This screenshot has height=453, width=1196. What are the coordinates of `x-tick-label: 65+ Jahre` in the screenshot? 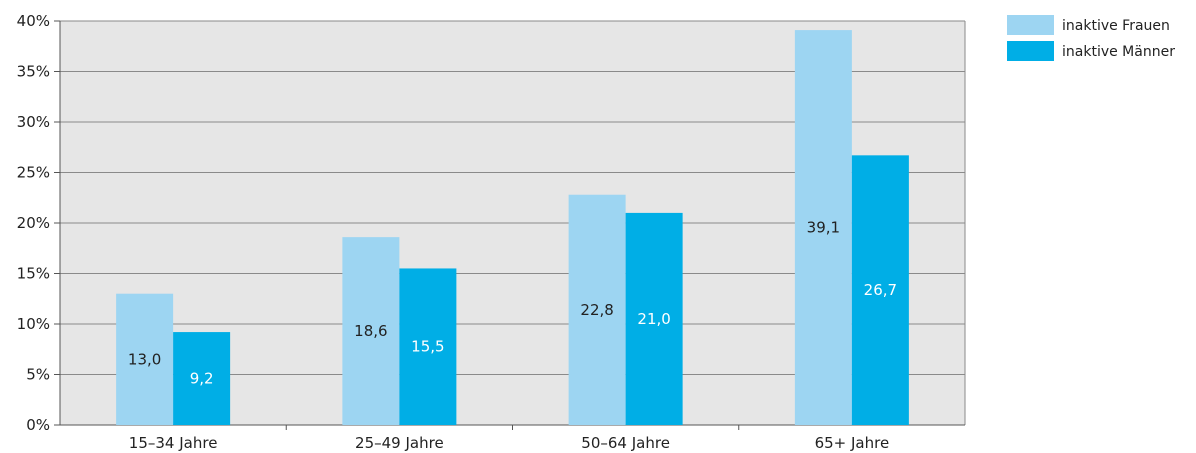 It's located at (852, 443).